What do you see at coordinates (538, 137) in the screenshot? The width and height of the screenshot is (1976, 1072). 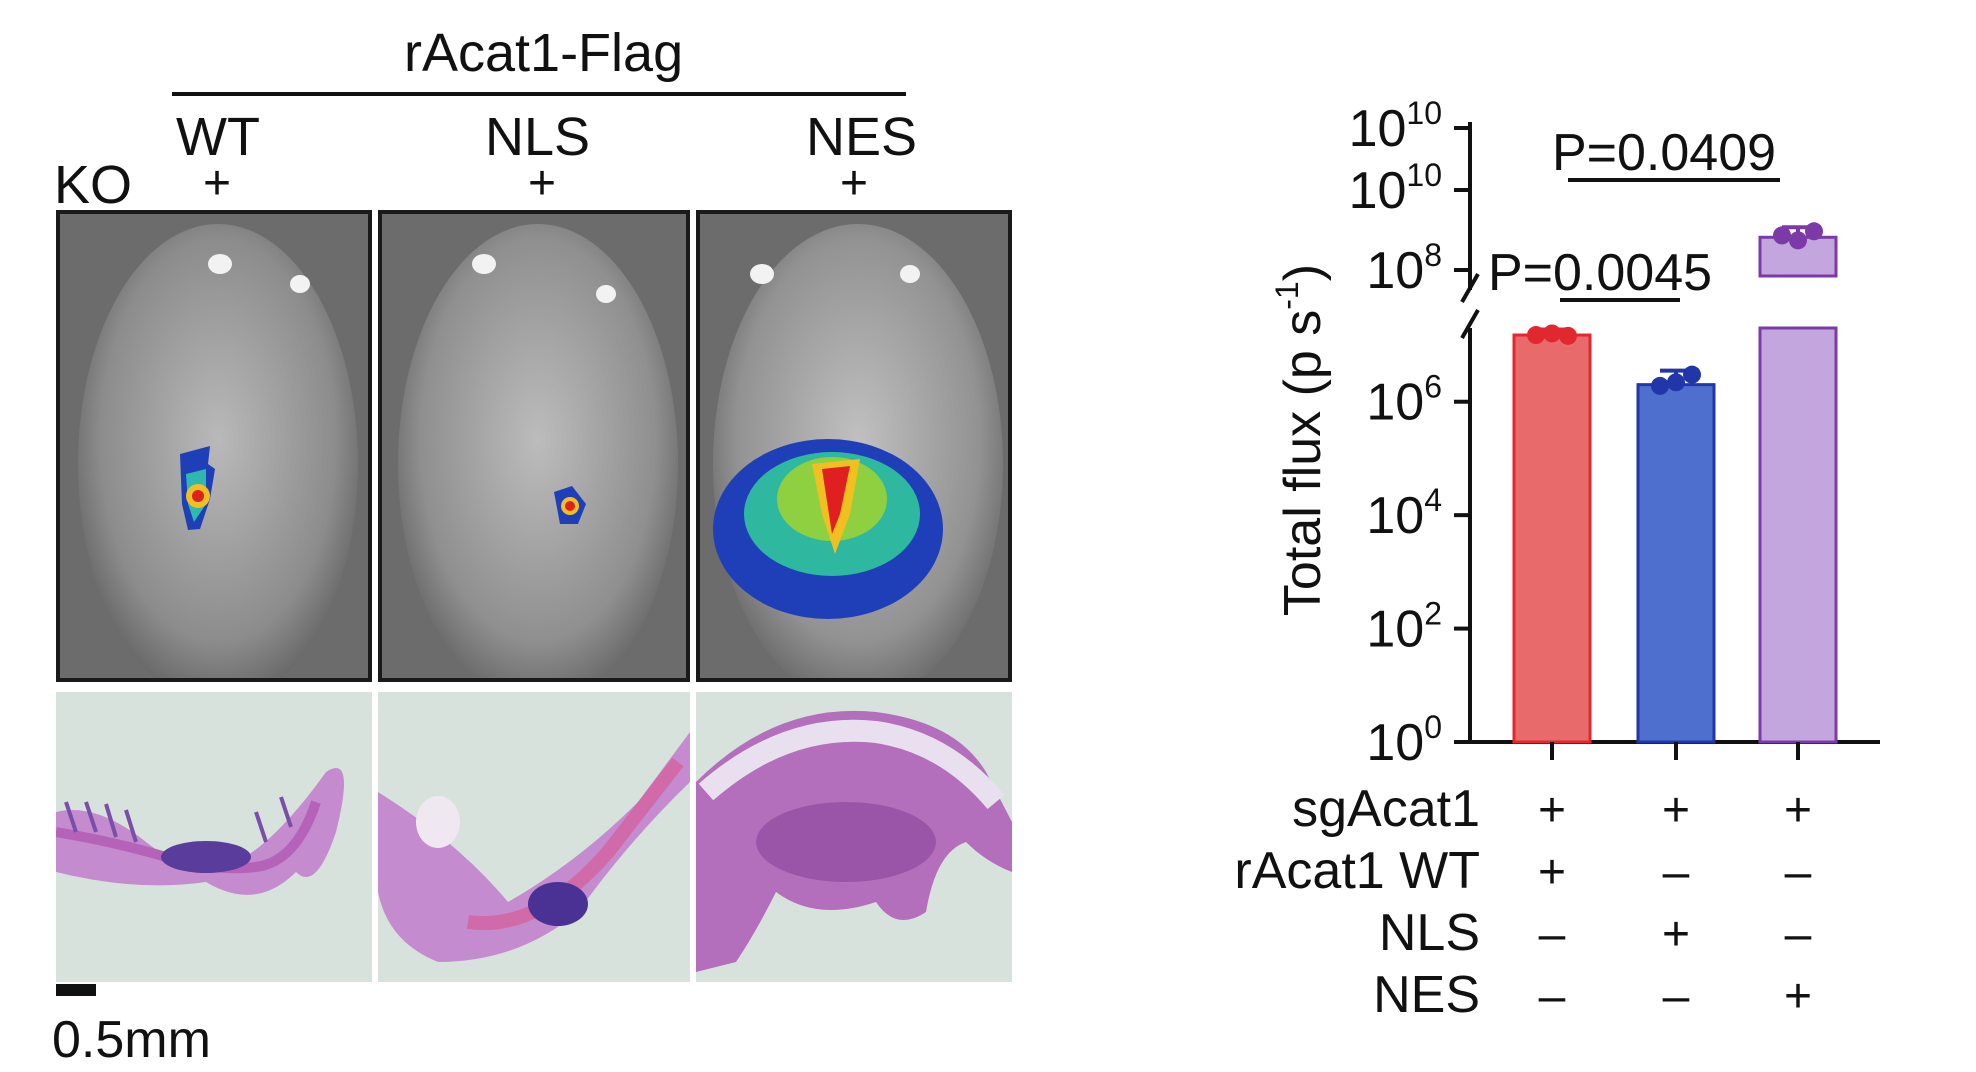 I see `column-label-nls: NLS` at bounding box center [538, 137].